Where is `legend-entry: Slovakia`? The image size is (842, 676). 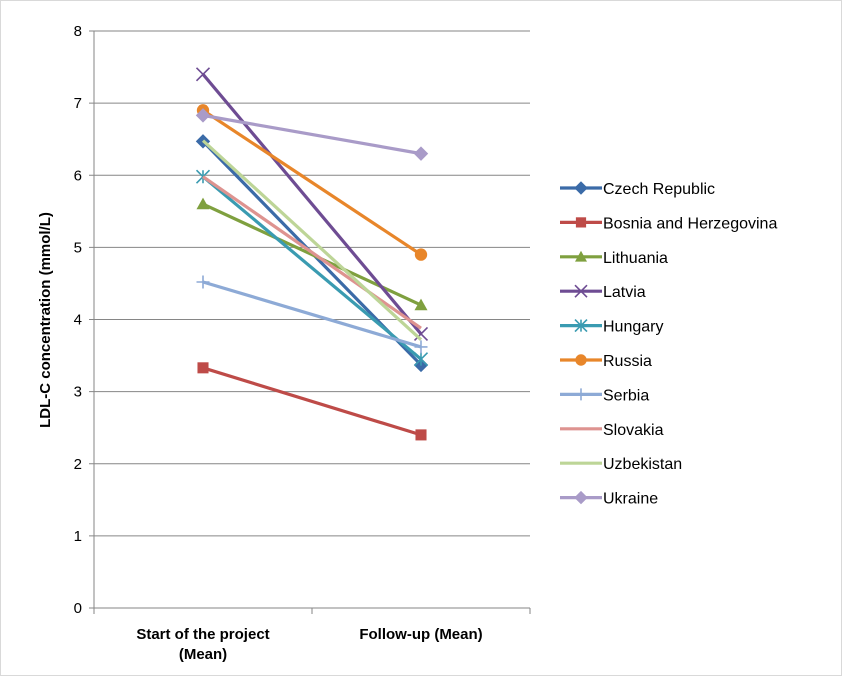 legend-entry: Slovakia is located at coordinates (612, 430).